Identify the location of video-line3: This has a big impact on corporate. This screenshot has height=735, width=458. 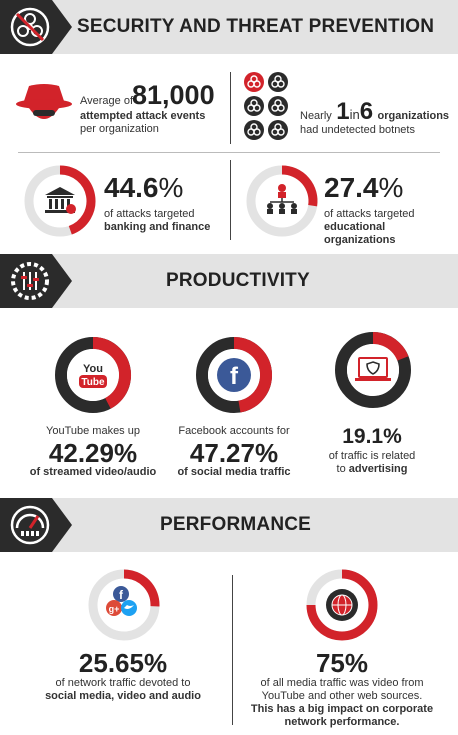
(342, 709).